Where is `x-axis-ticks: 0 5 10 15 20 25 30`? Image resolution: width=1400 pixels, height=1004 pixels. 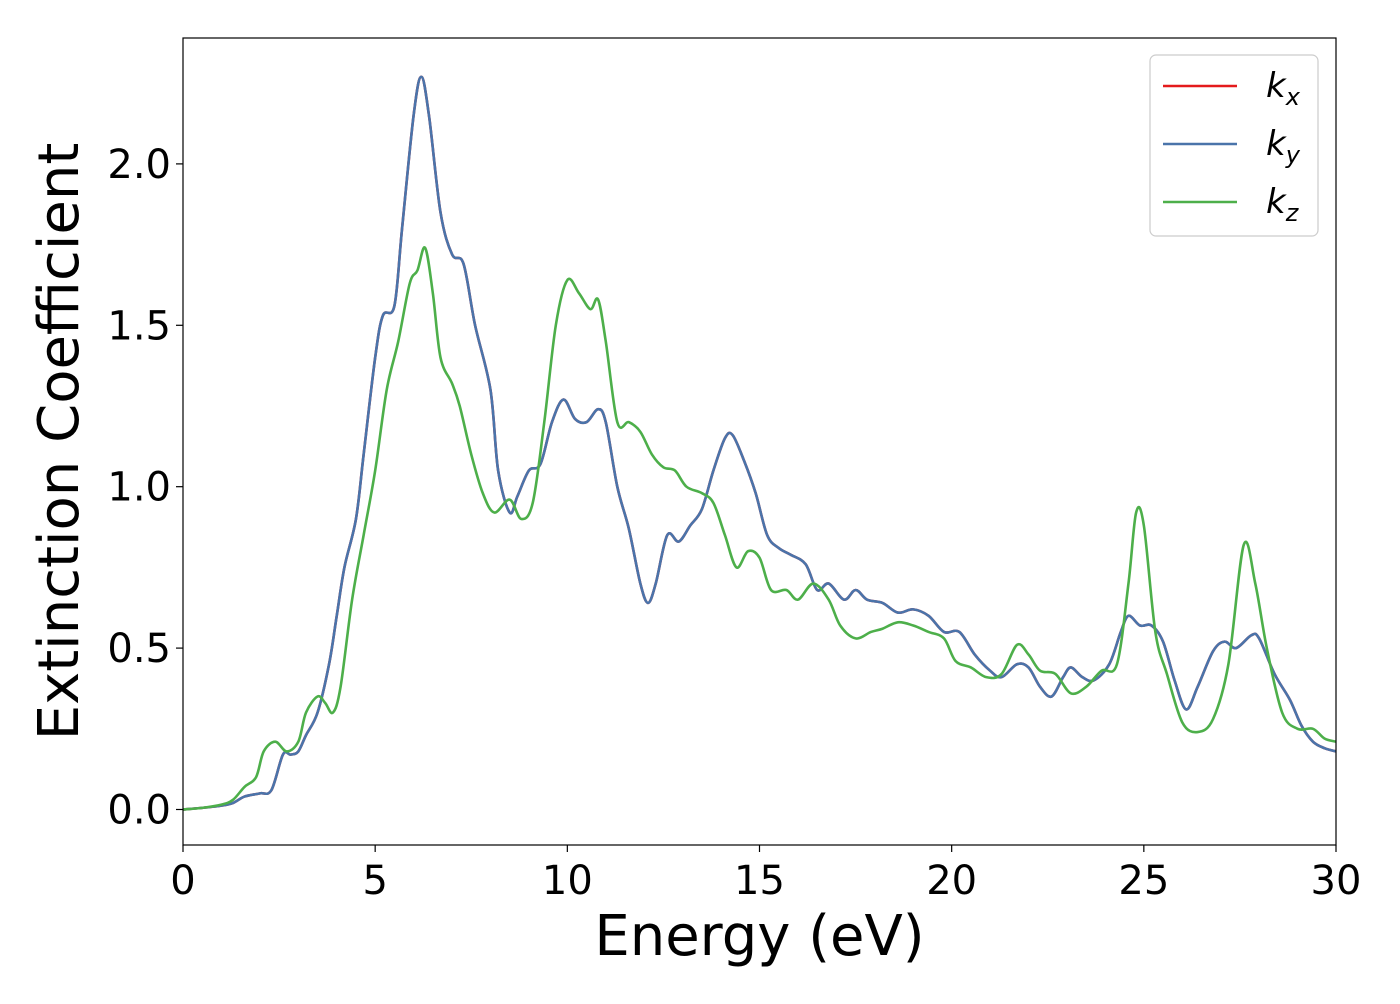
x-axis-ticks: 0 5 10 15 20 25 30 is located at coordinates (765, 874).